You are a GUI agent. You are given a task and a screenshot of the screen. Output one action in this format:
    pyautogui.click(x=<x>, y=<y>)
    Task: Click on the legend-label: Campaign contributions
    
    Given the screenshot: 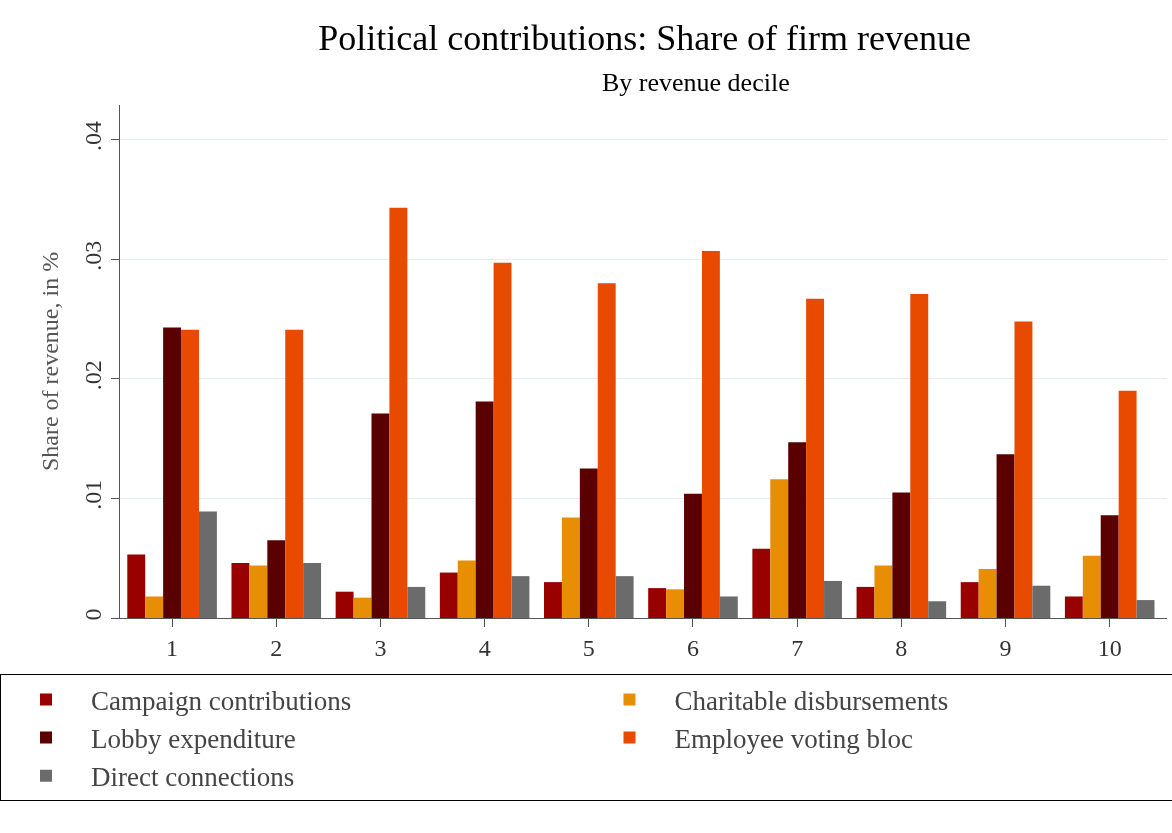 What is the action you would take?
    pyautogui.click(x=221, y=701)
    